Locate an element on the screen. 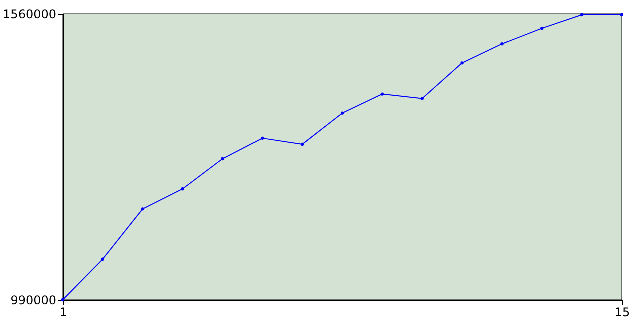 The height and width of the screenshot is (320, 640). y-tick-label: 990000 is located at coordinates (33, 301).